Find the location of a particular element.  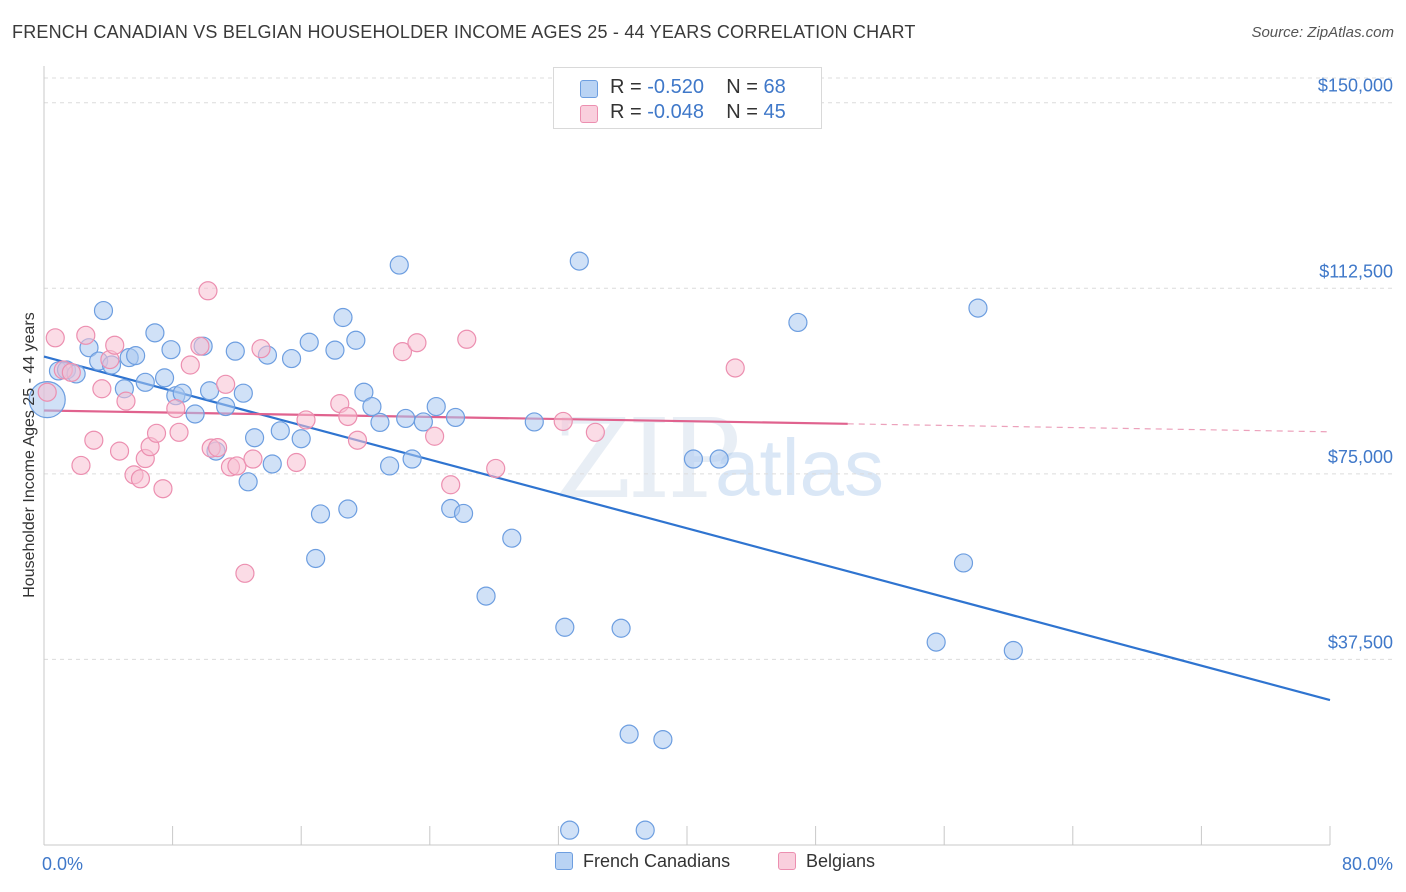

bottom-legend-label: Belgians is located at coordinates (841, 861).